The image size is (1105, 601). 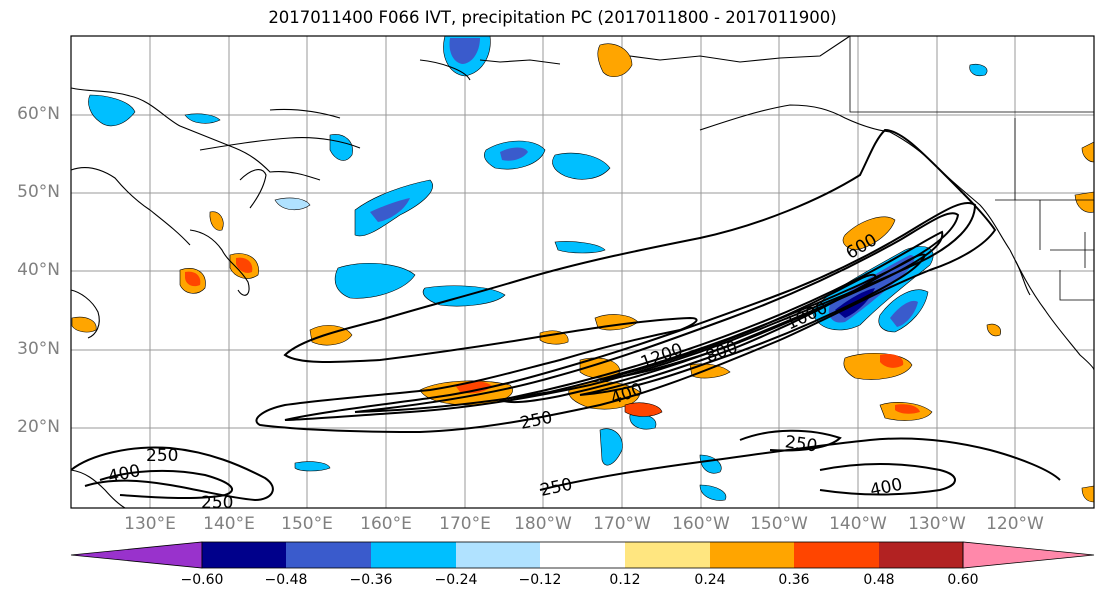 What do you see at coordinates (887, 479) in the screenshot?
I see `ivt-contour-400-south-right` at bounding box center [887, 479].